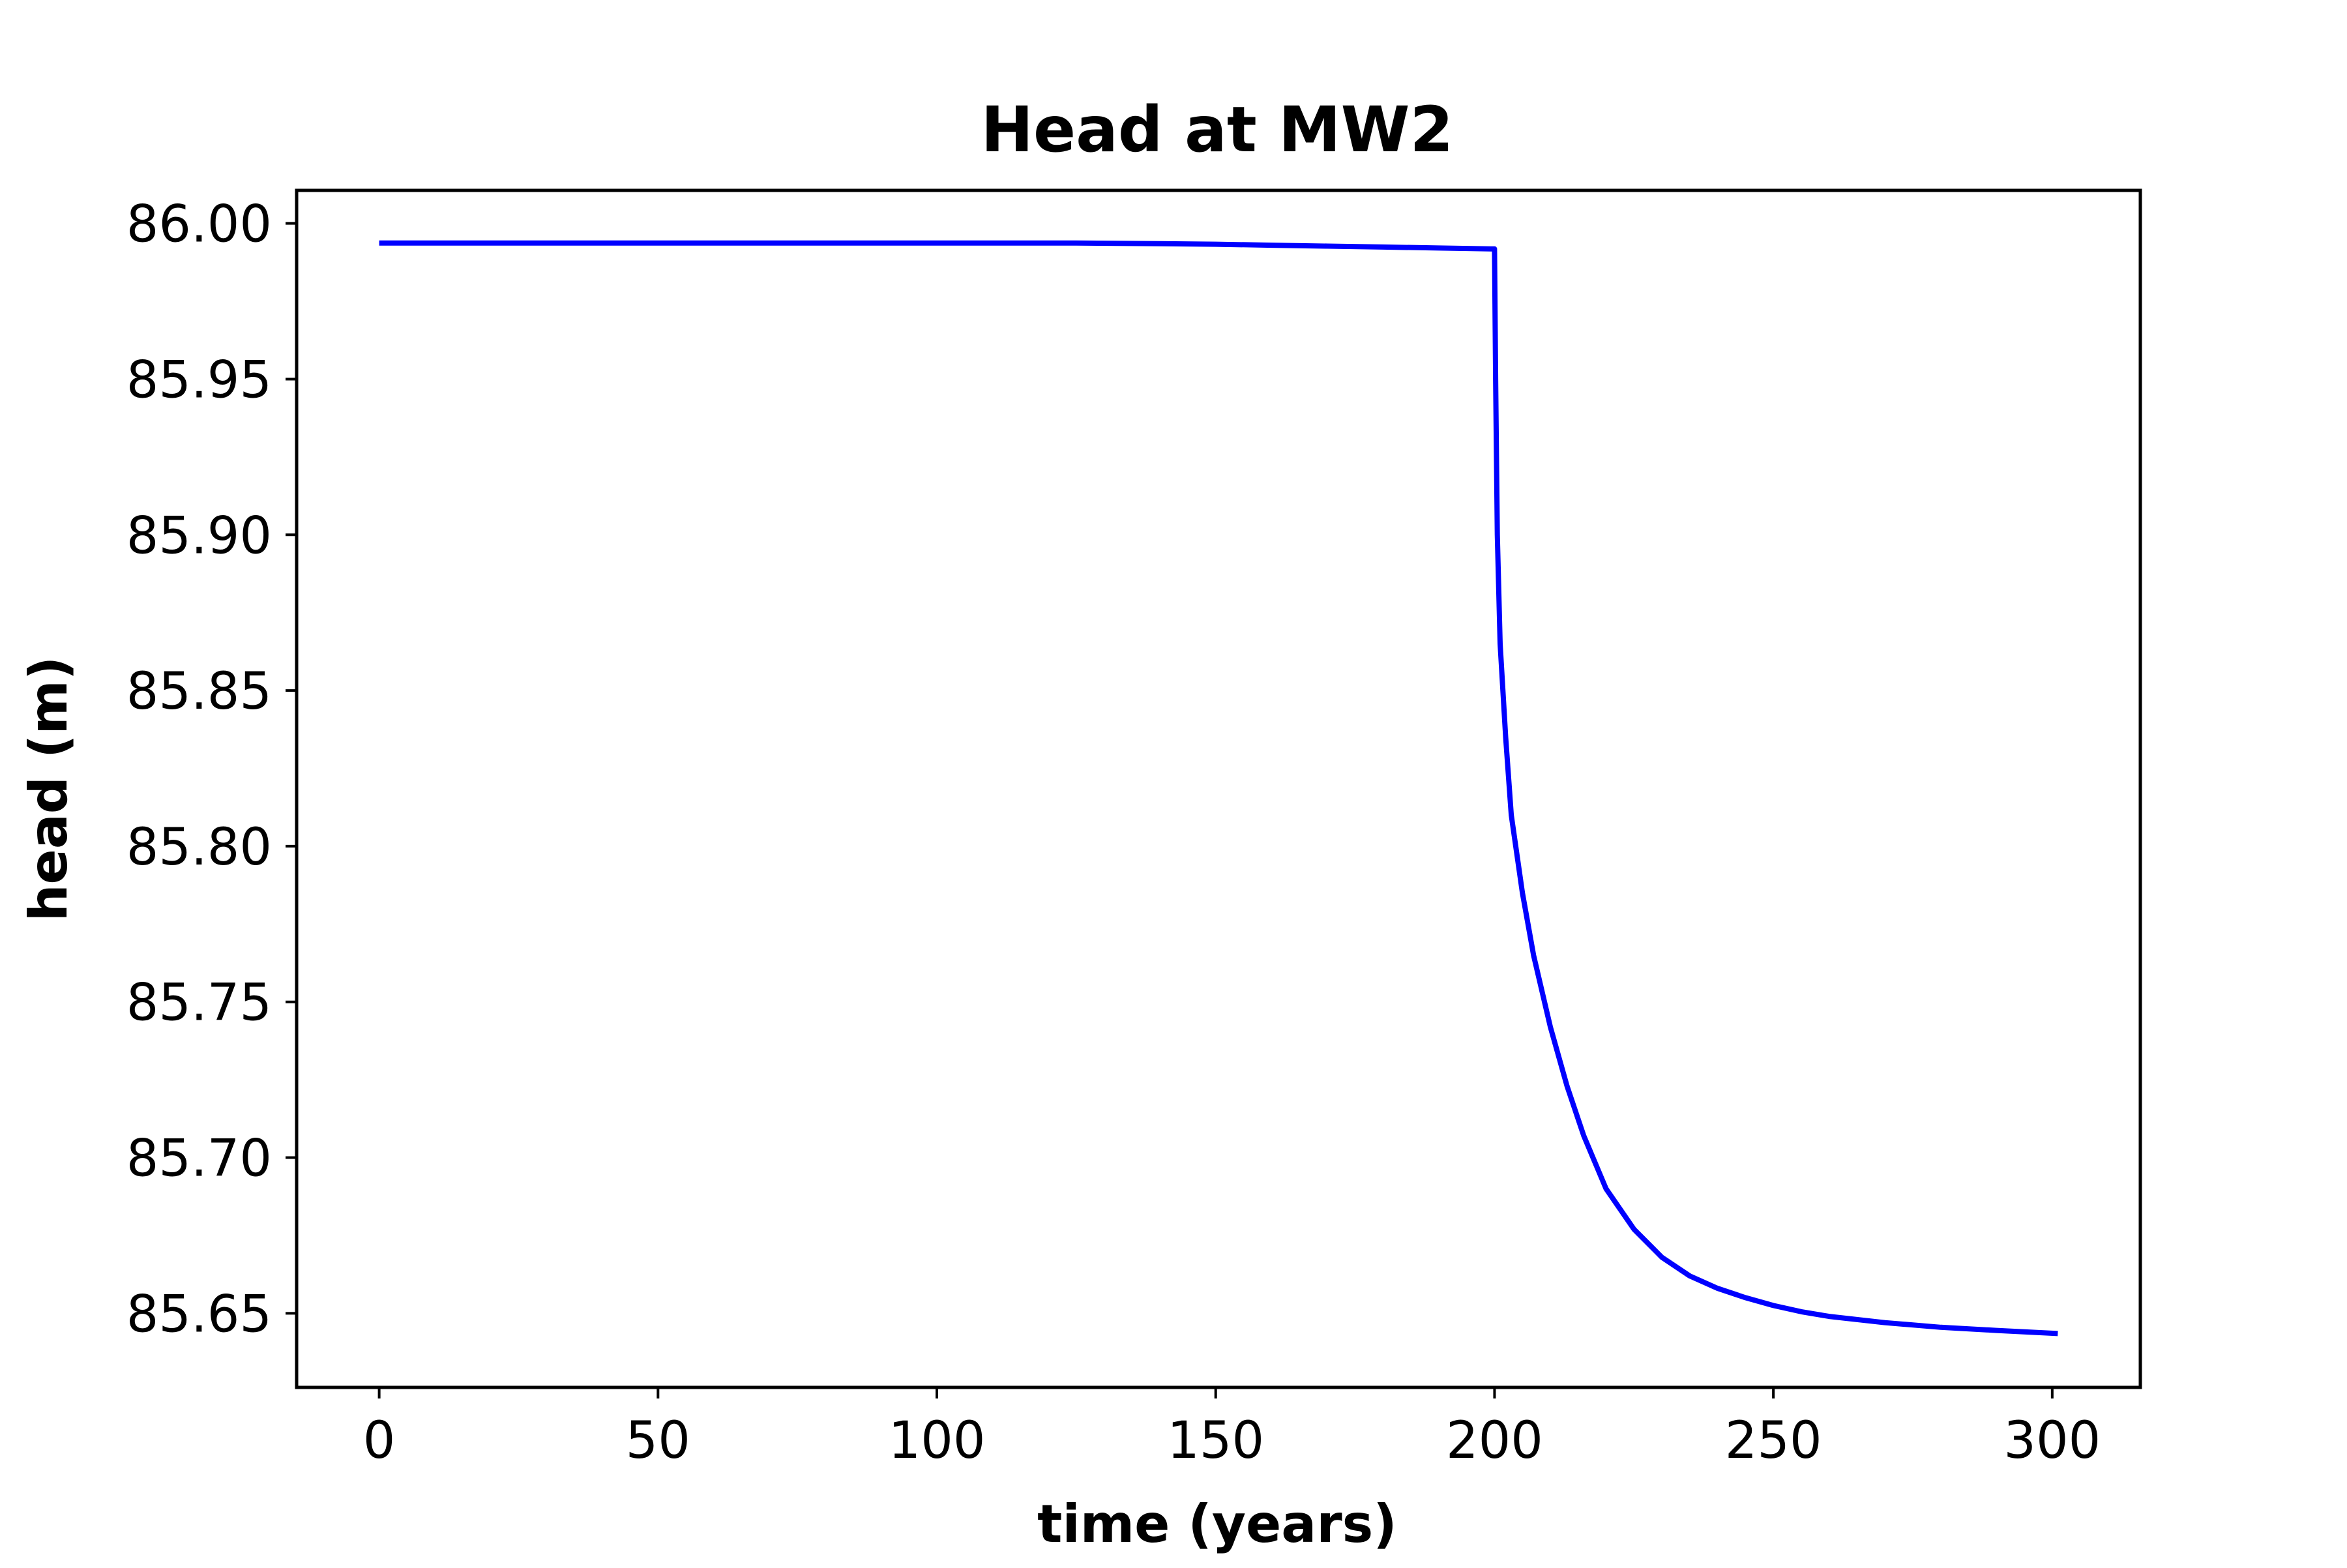 The height and width of the screenshot is (1568, 2347). What do you see at coordinates (199, 1159) in the screenshot?
I see `y-tick-label: 85.70` at bounding box center [199, 1159].